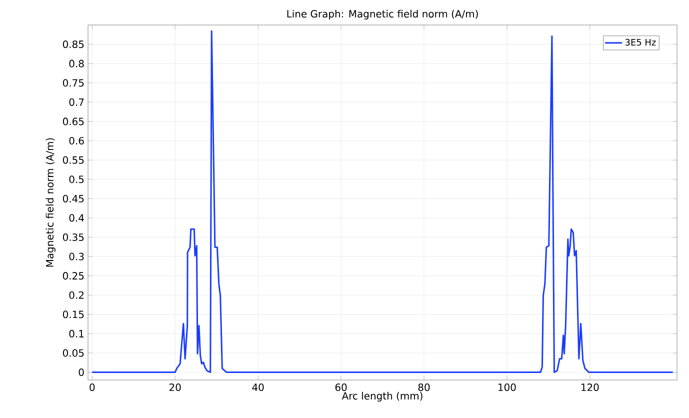  What do you see at coordinates (382, 397) in the screenshot?
I see `x-axis-title: Arc length (mm)` at bounding box center [382, 397].